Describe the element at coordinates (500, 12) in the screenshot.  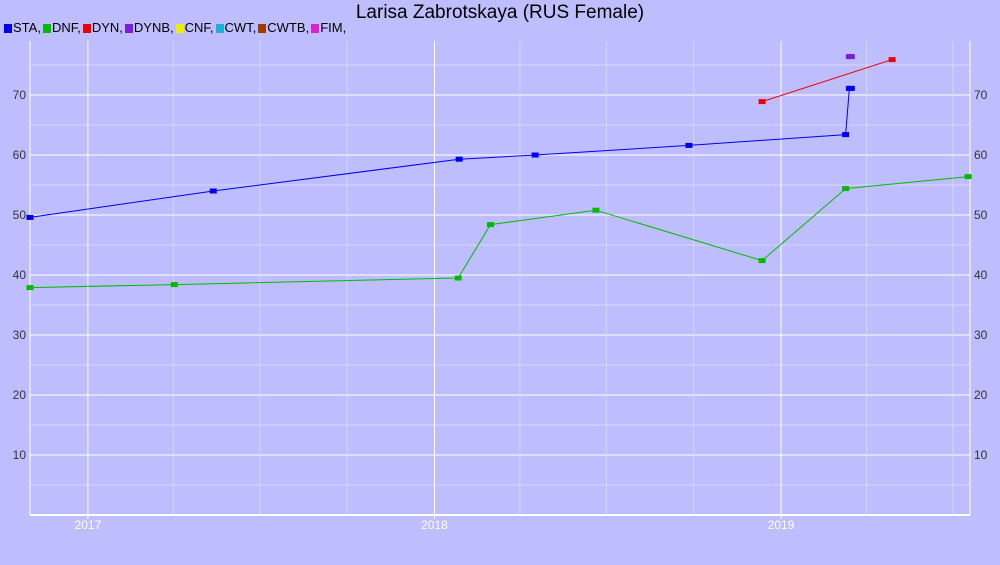
I see `chart-title: Larisa Zabrotskaya (RUS Female)` at that location.